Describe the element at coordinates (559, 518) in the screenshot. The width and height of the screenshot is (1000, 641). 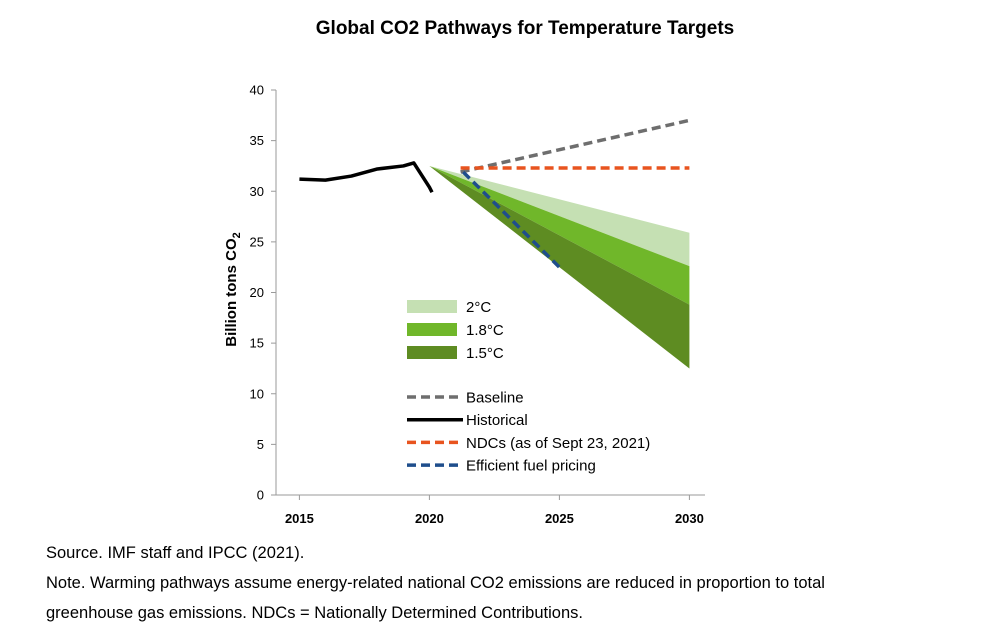
I see `x-tick-label: 2025` at that location.